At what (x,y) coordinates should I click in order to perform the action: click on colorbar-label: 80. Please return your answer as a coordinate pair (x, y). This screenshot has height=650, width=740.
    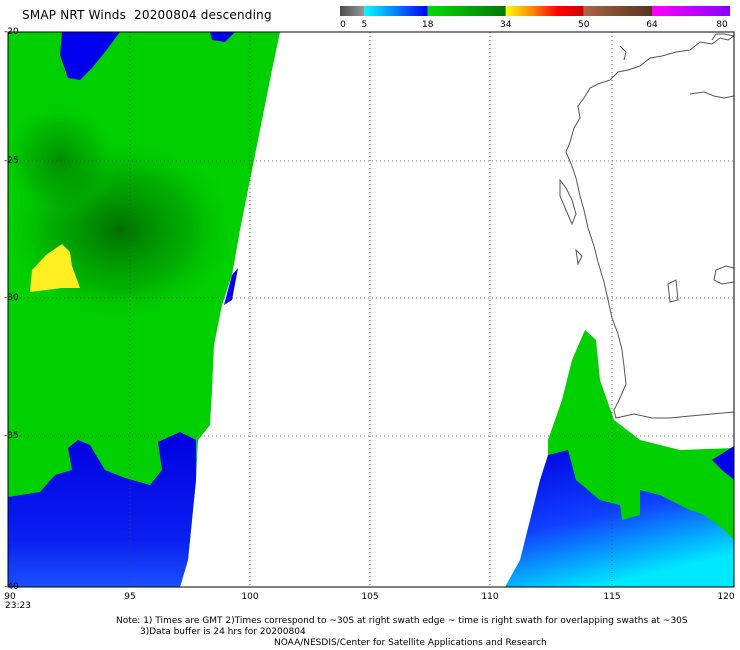
    Looking at the image, I should click on (722, 25).